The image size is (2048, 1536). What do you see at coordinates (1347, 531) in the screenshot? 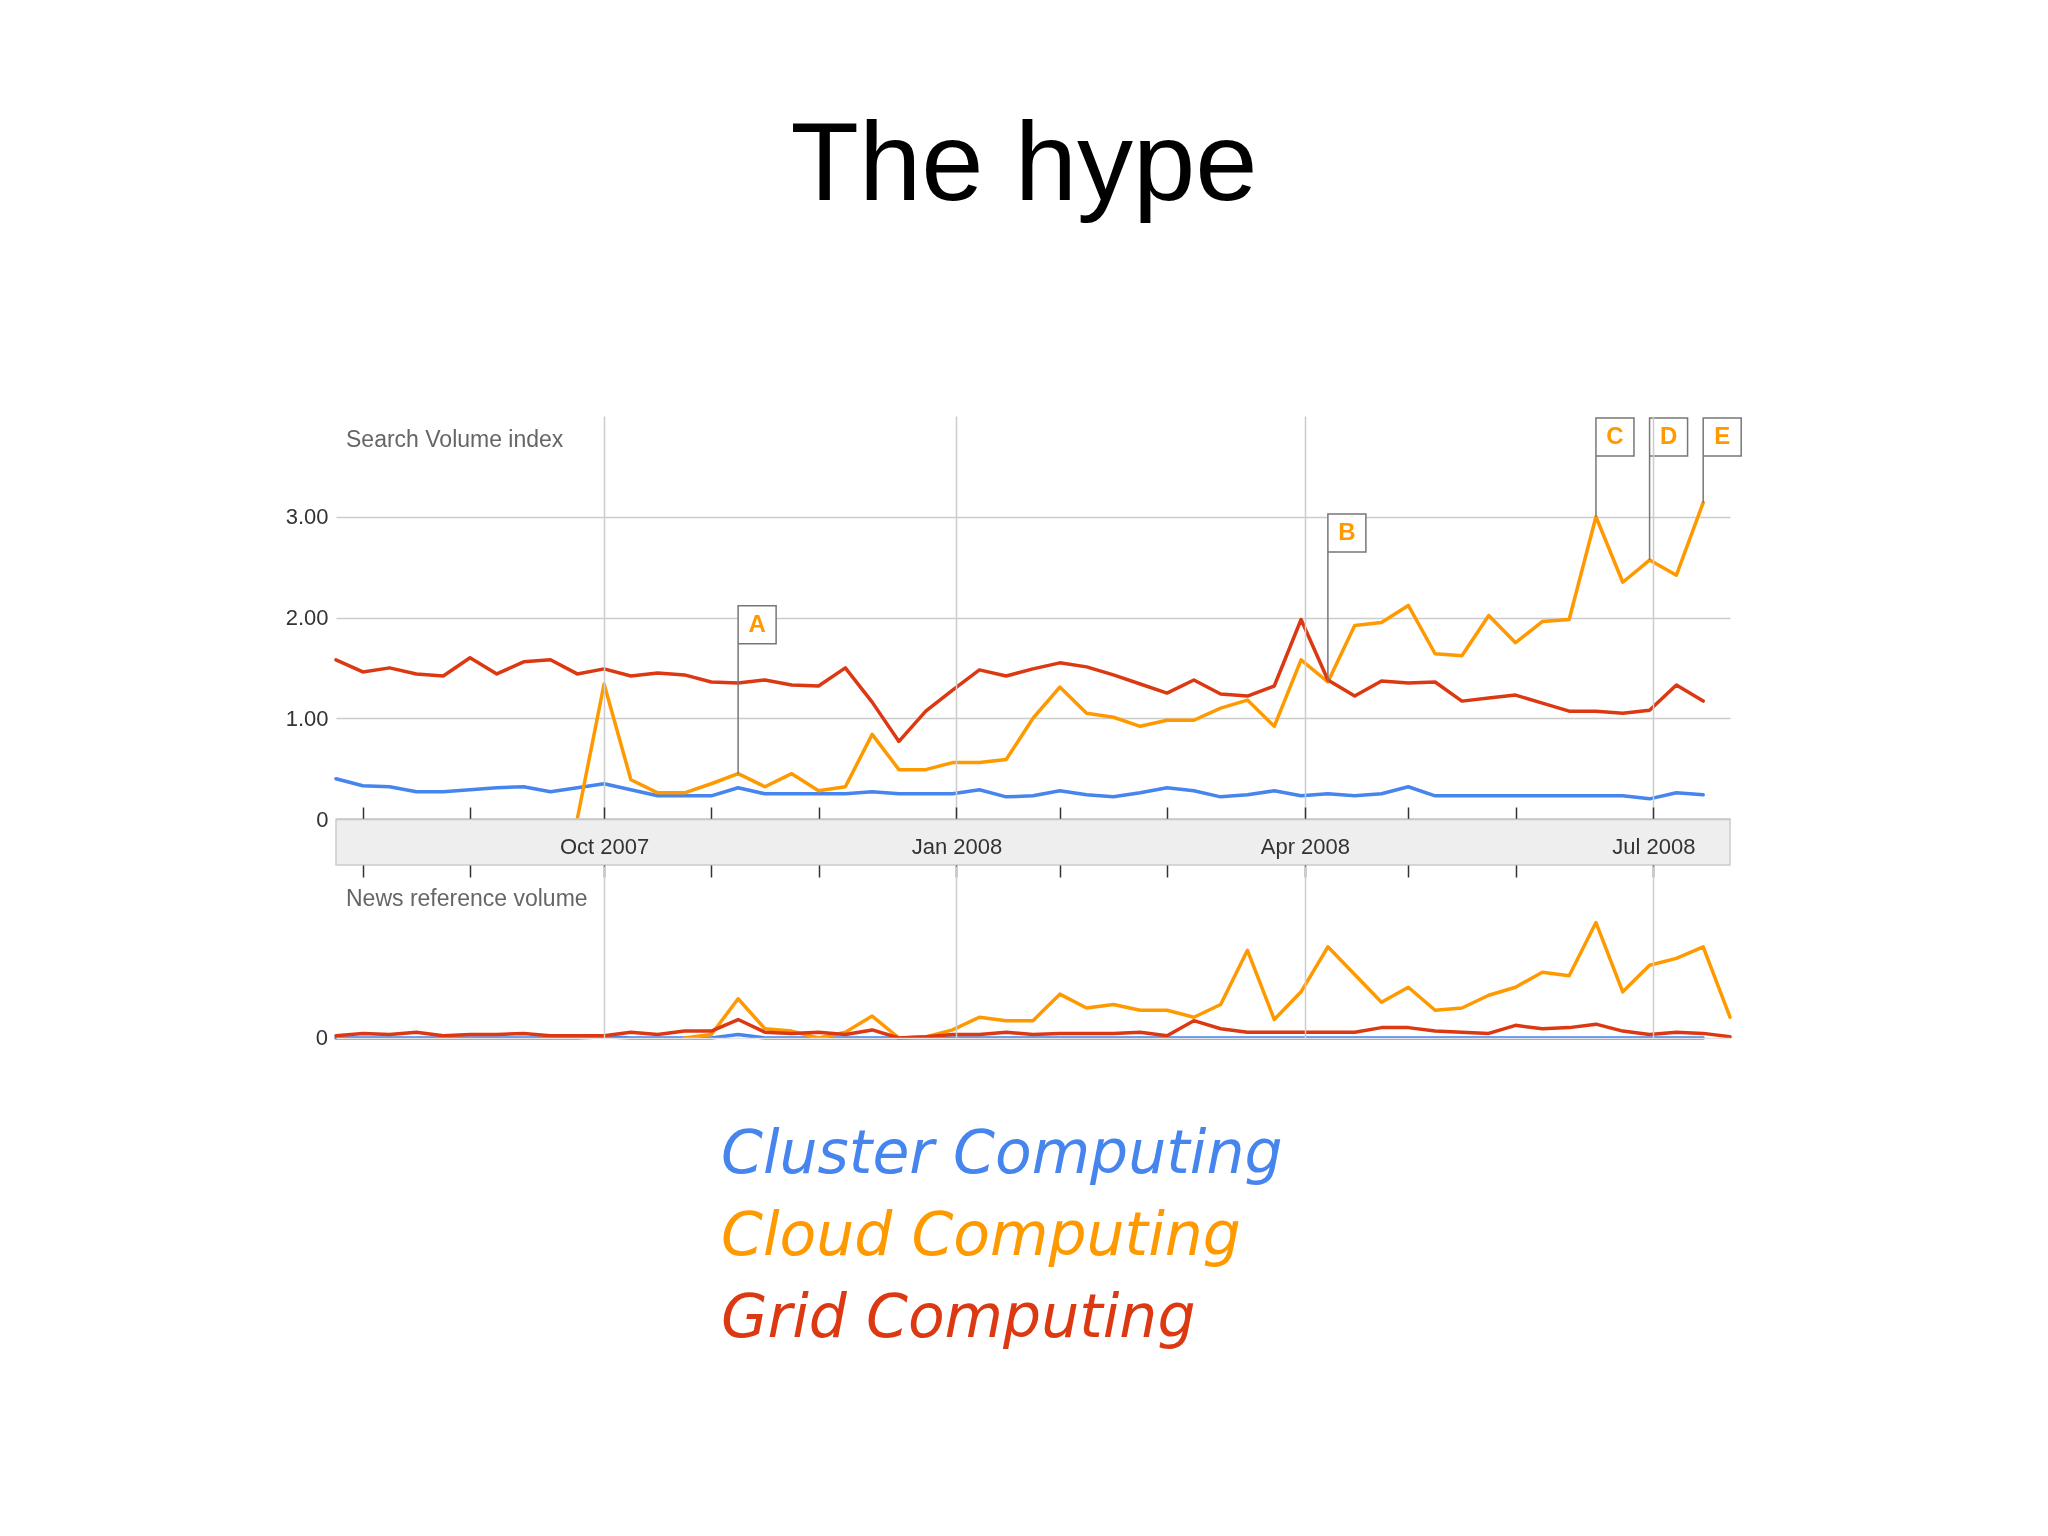
I see `annotation: B` at bounding box center [1347, 531].